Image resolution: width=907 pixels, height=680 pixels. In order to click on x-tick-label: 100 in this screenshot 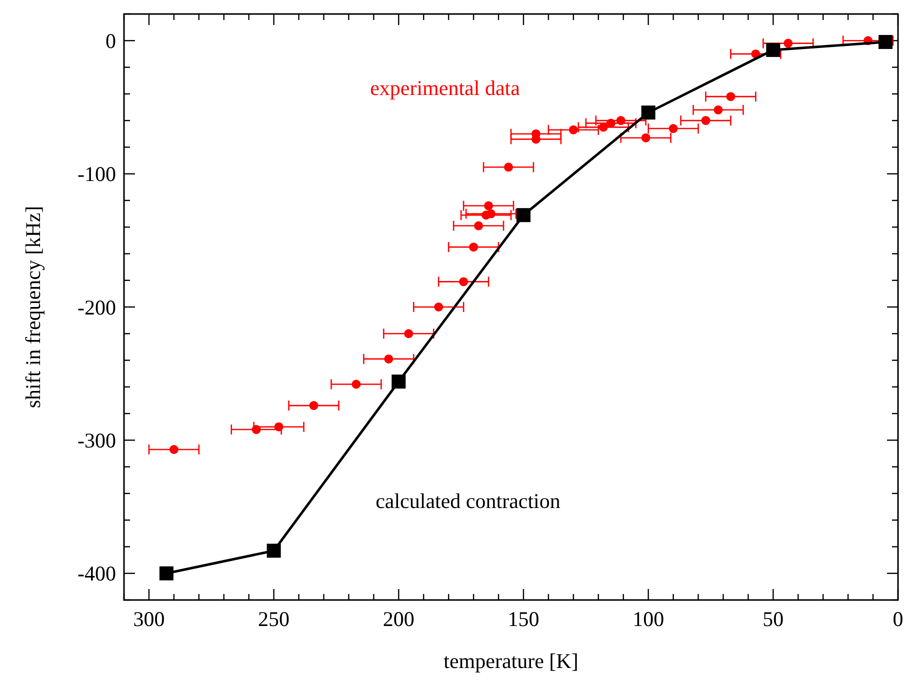, I will do `click(648, 619)`.